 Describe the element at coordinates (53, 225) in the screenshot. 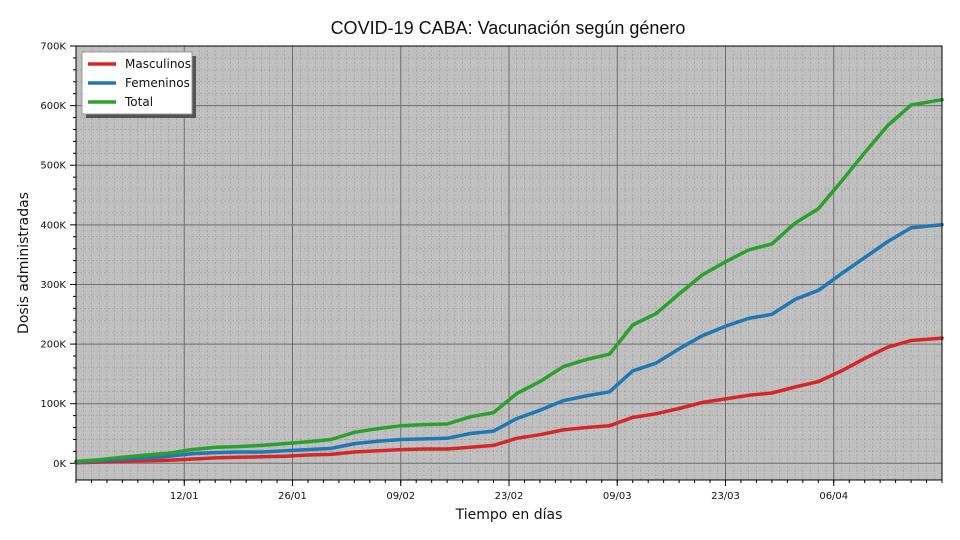

I see `y-tick-label: 400K` at that location.